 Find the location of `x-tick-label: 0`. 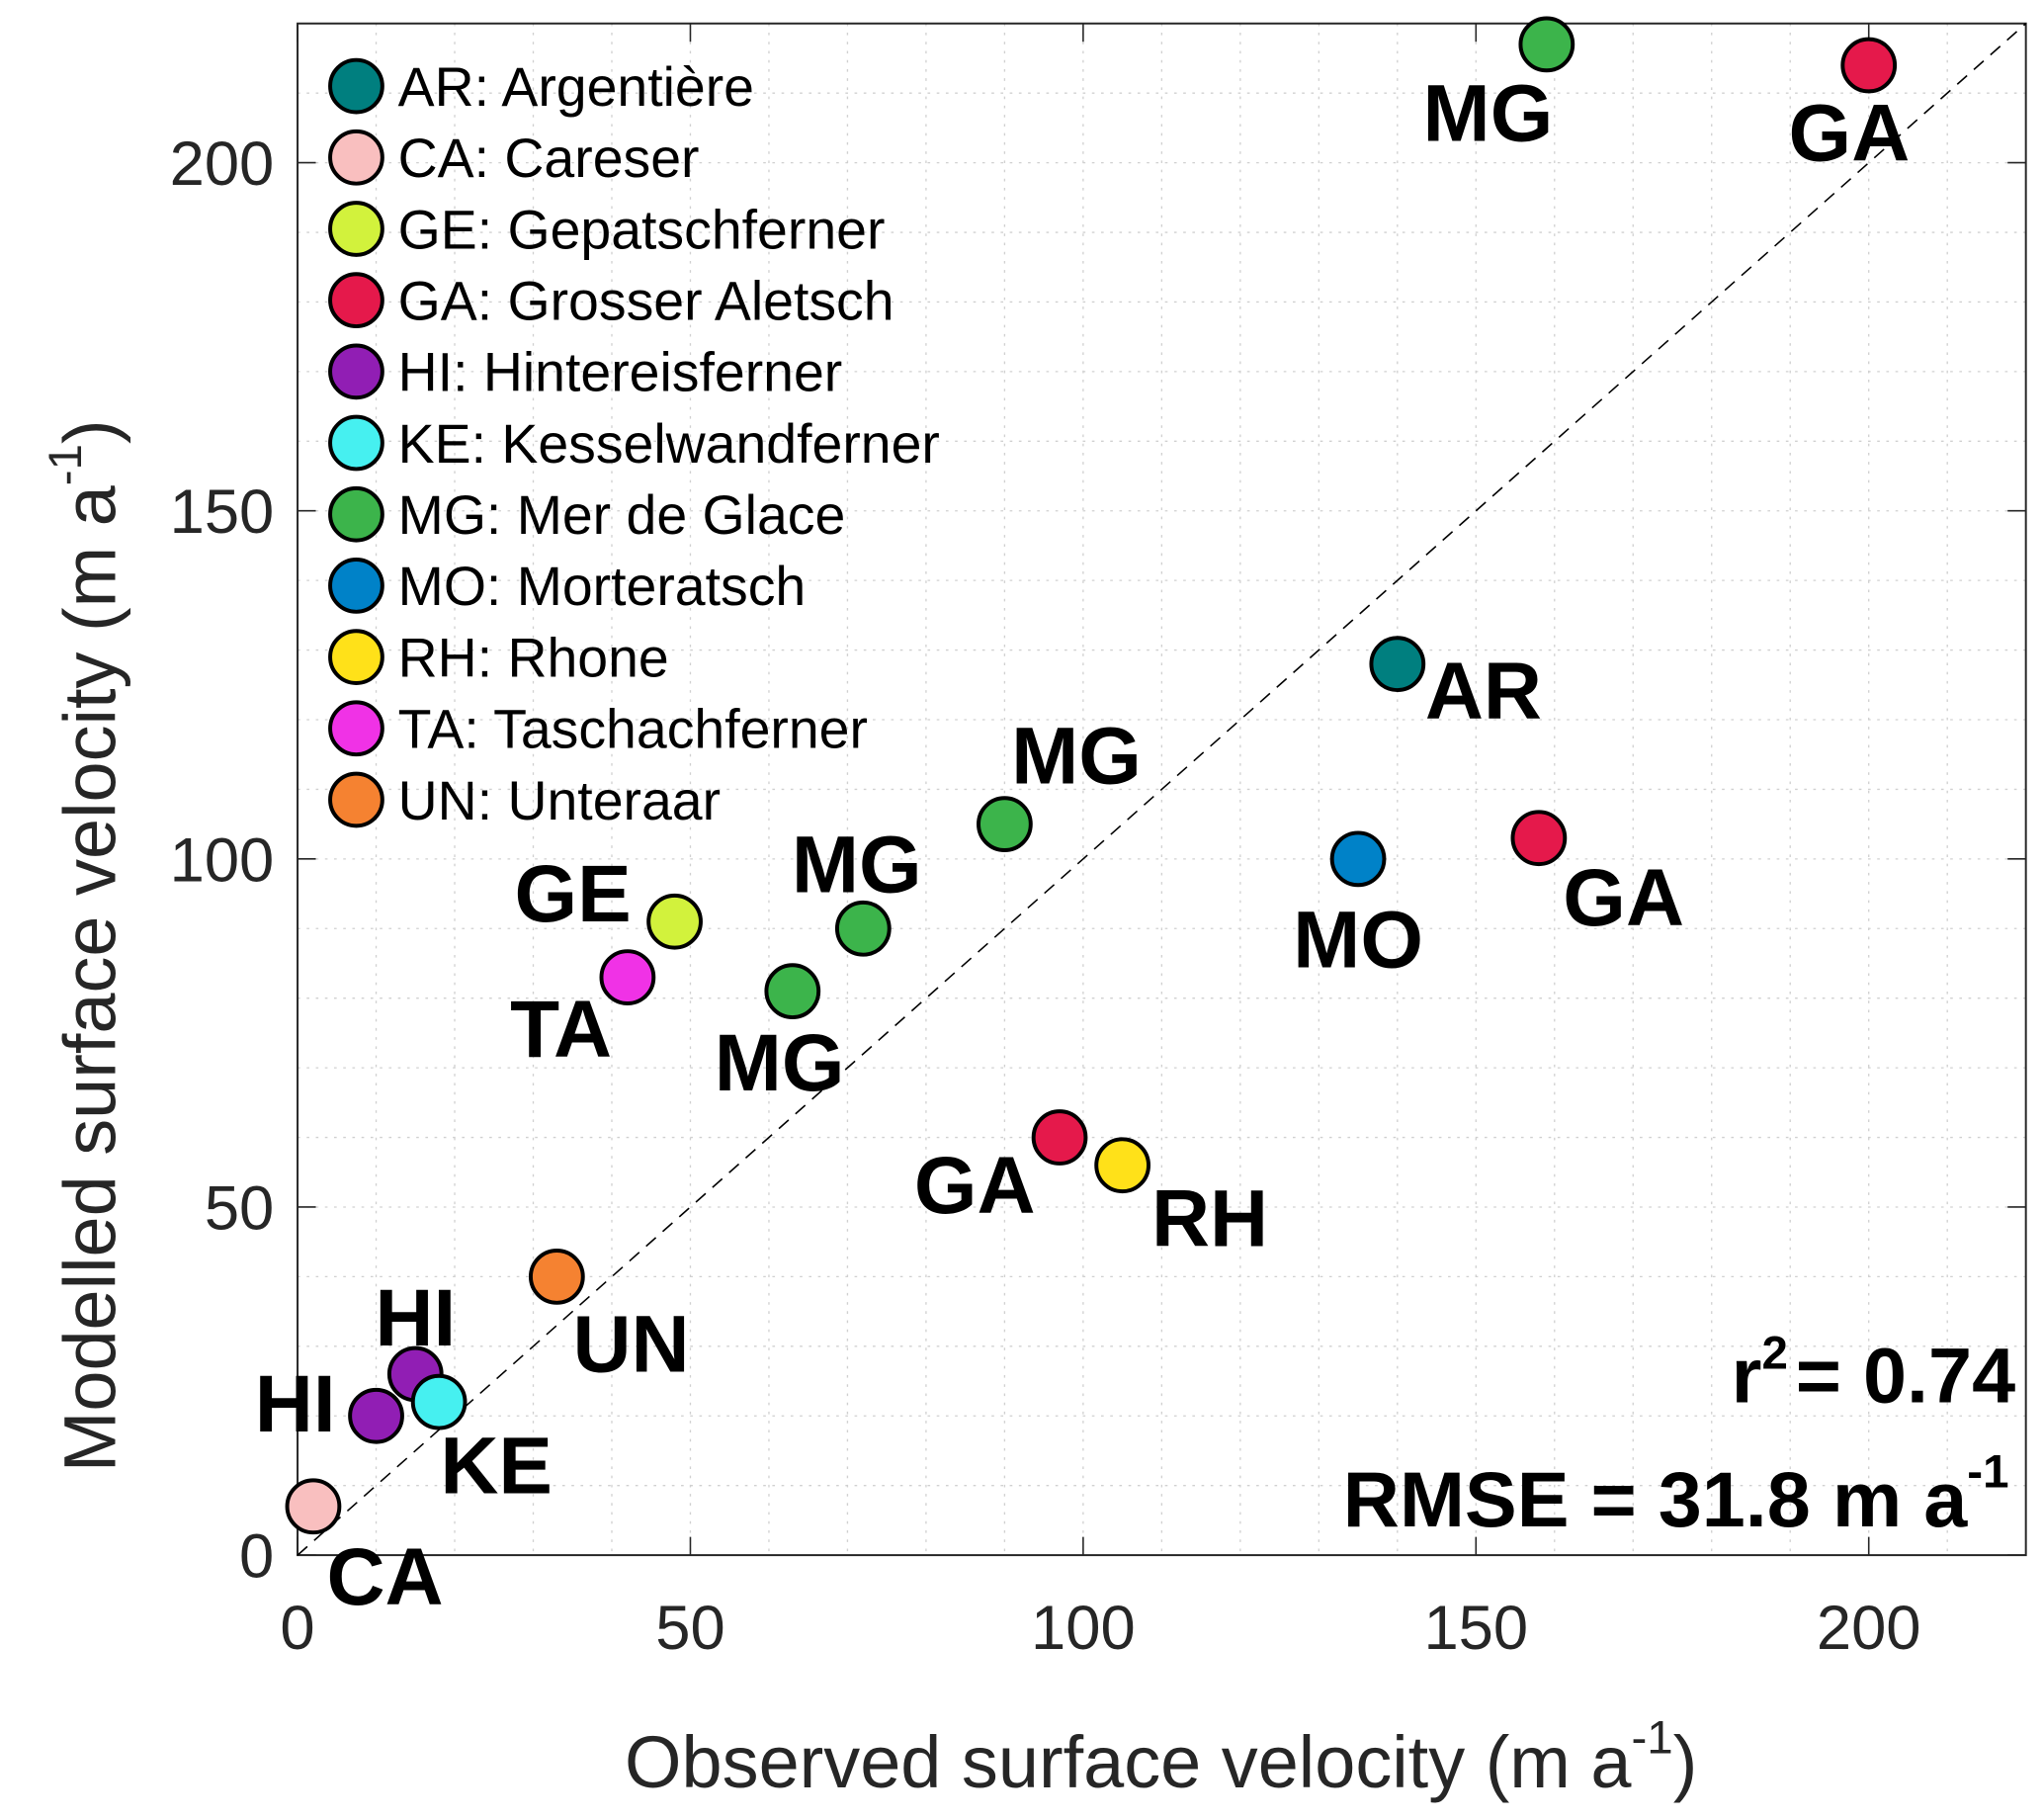

x-tick-label: 0 is located at coordinates (297, 1628).